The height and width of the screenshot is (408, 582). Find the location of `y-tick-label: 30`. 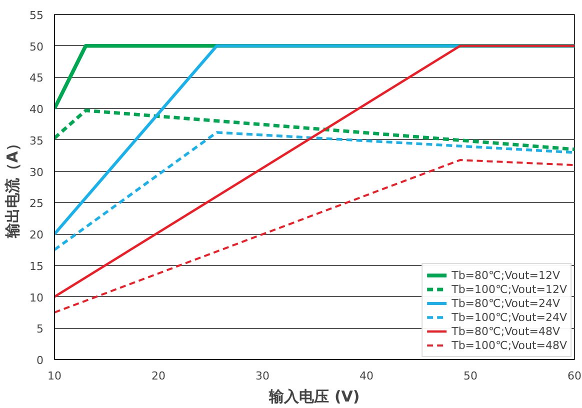

y-tick-label: 30 is located at coordinates (37, 172).